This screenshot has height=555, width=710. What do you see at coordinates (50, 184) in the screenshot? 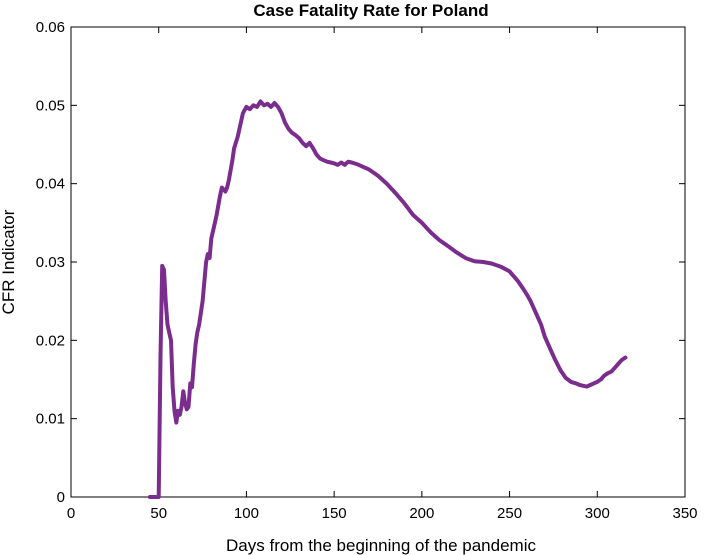
I see `y-tick-label: 0.04` at bounding box center [50, 184].